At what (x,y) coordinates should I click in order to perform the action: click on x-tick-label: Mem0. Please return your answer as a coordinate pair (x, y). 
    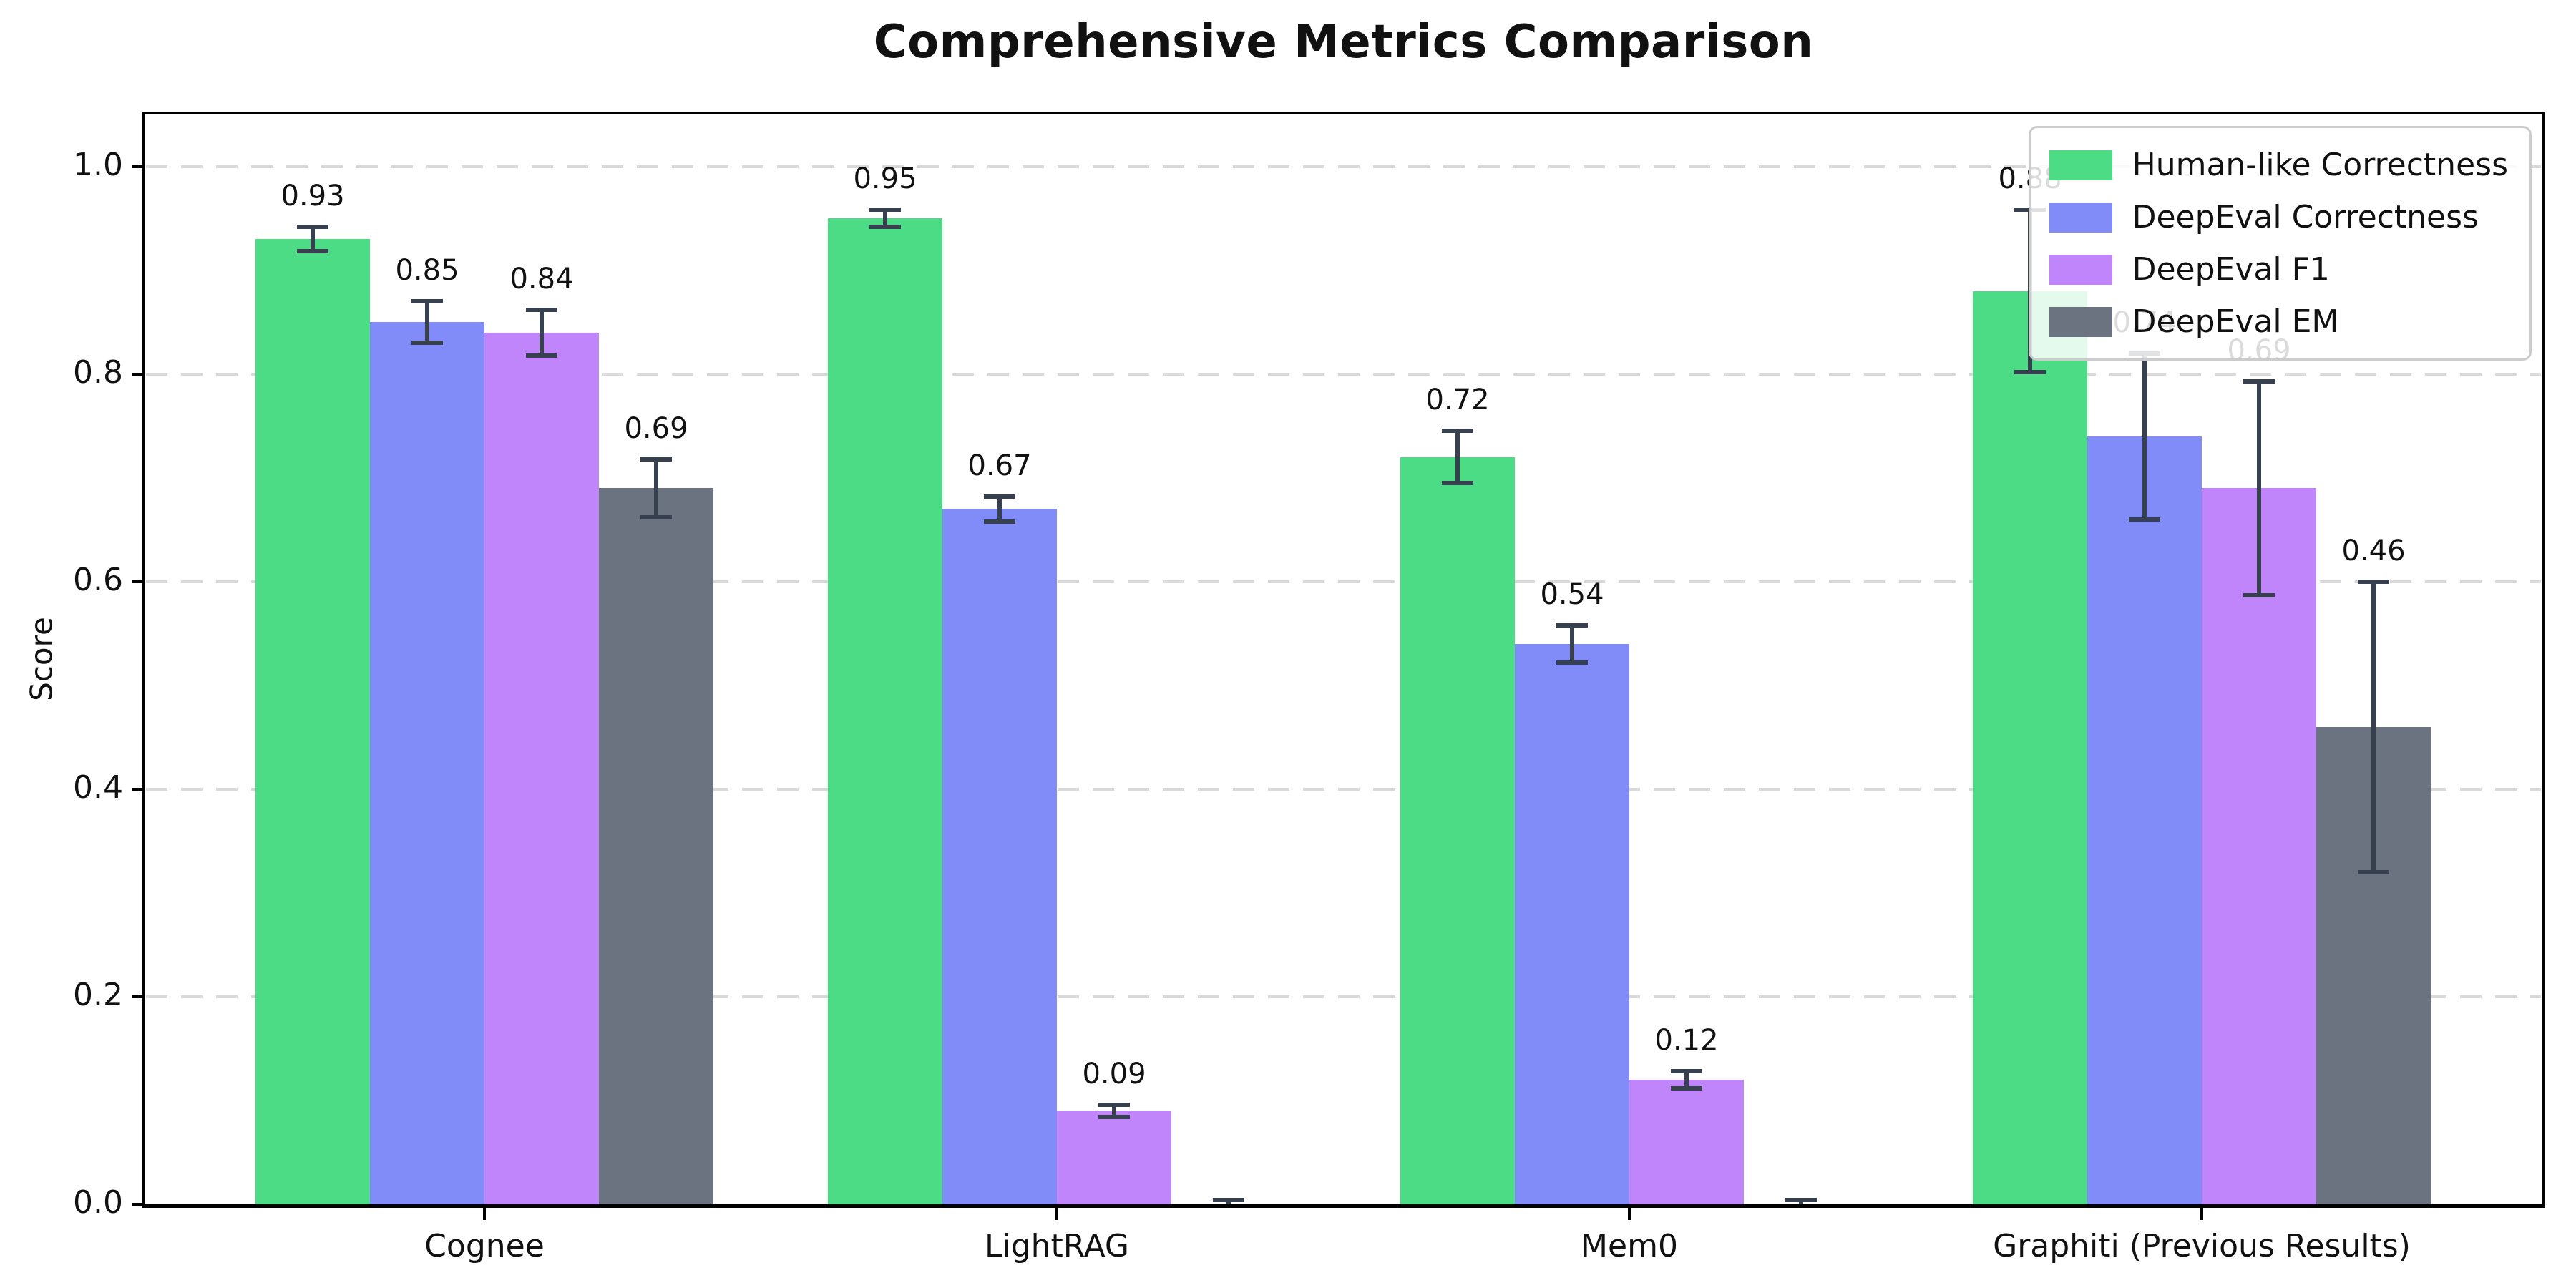
    Looking at the image, I should click on (1629, 1246).